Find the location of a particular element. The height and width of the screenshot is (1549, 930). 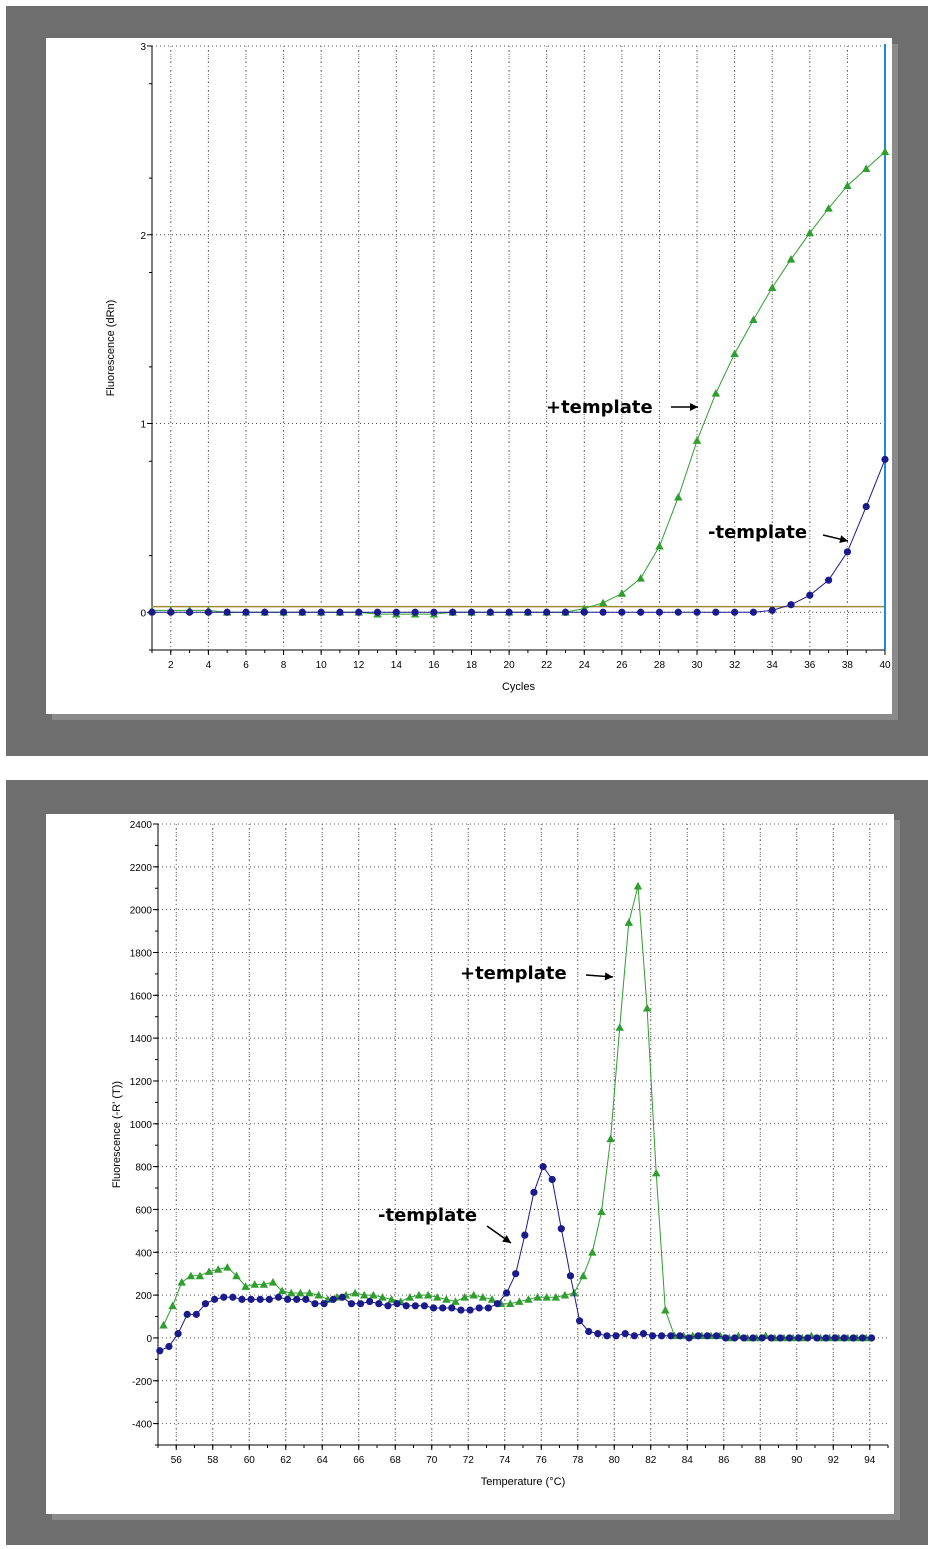

x-tick-label: 40 is located at coordinates (885, 665).